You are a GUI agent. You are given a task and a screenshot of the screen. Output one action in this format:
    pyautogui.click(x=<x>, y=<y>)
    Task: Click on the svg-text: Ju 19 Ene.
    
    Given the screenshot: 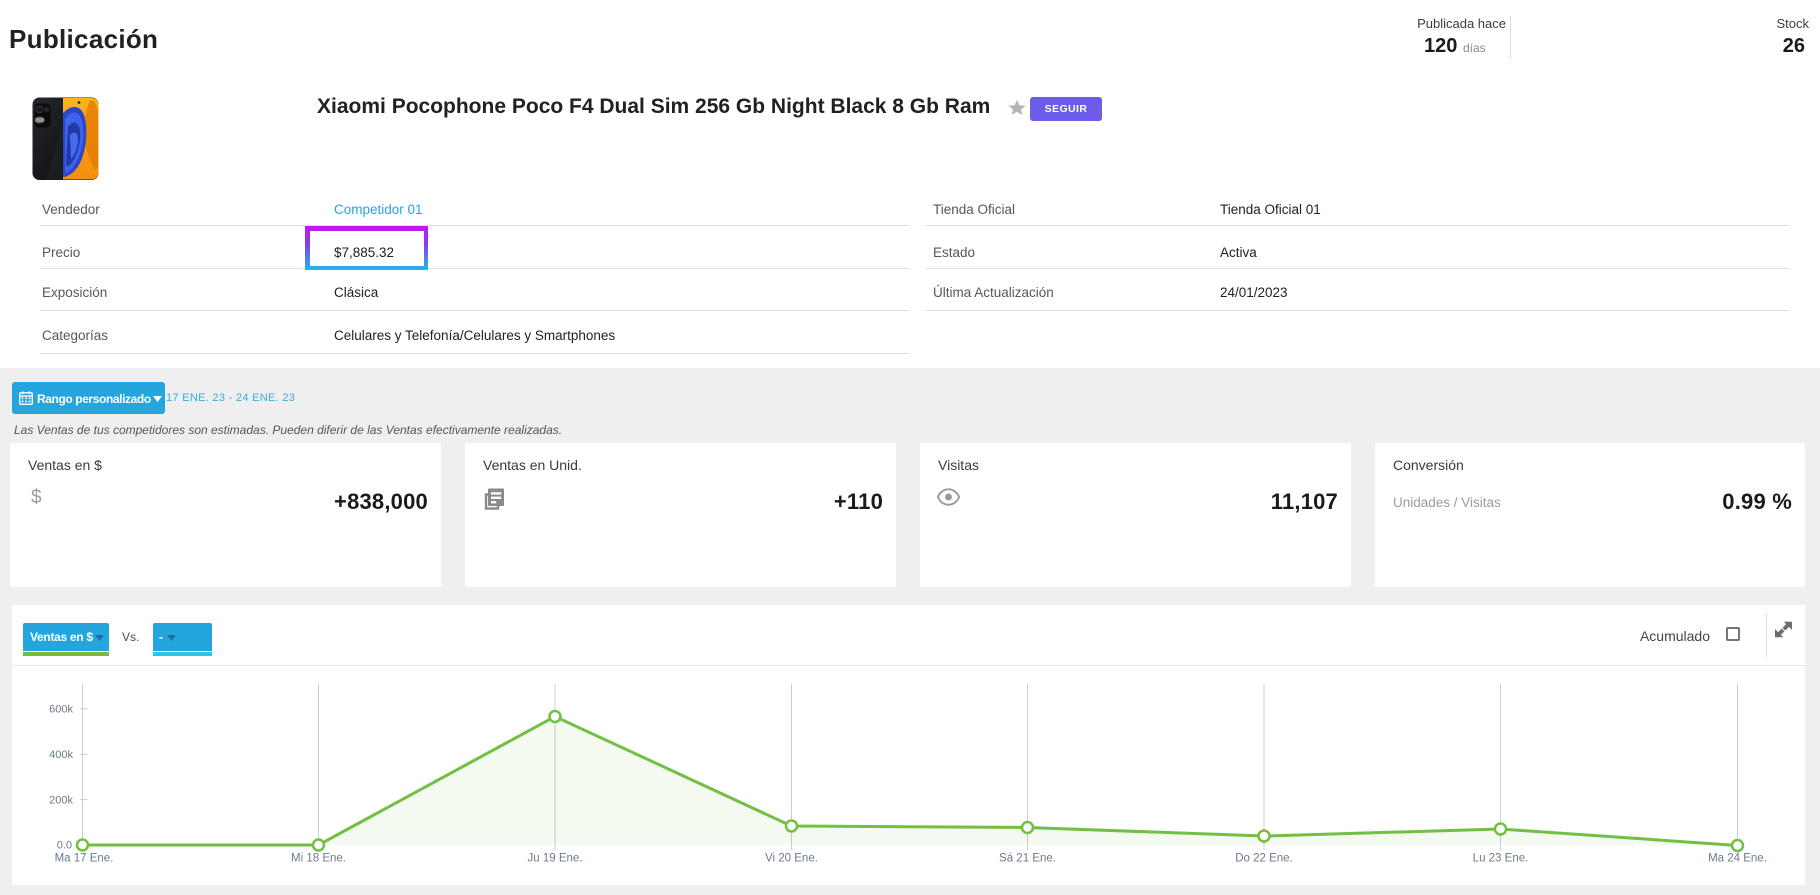 What is the action you would take?
    pyautogui.click(x=555, y=859)
    